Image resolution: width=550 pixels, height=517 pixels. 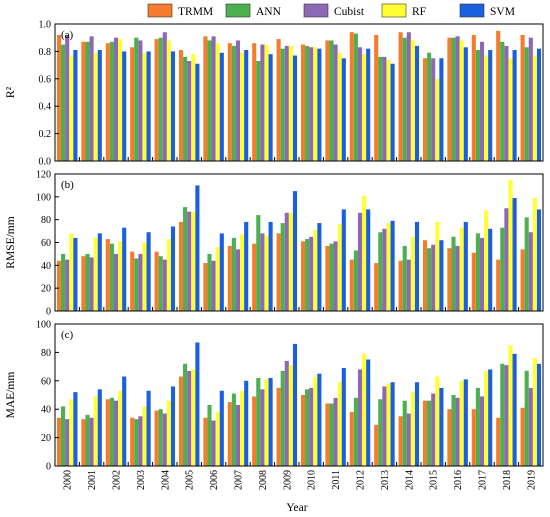 What do you see at coordinates (376, 445) in the screenshot?
I see `bar-trmm-2013` at bounding box center [376, 445].